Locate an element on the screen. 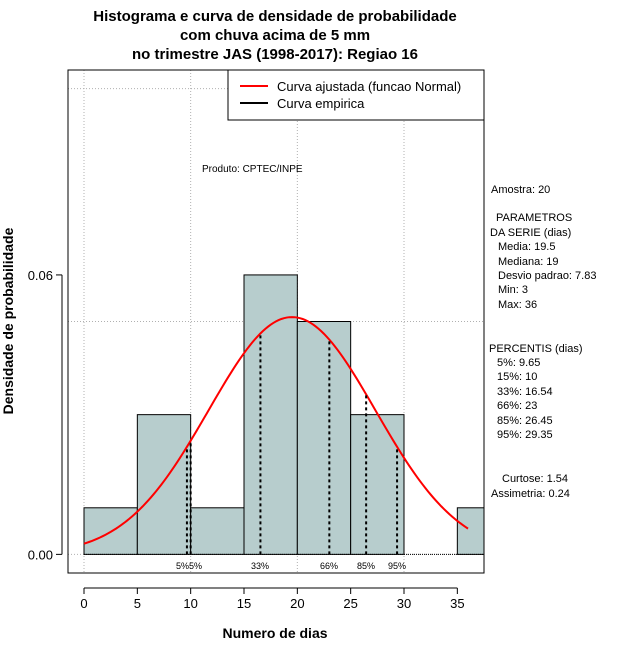 The image size is (640, 660). y-axis-title: Densidade de probabilidade is located at coordinates (8, 320).